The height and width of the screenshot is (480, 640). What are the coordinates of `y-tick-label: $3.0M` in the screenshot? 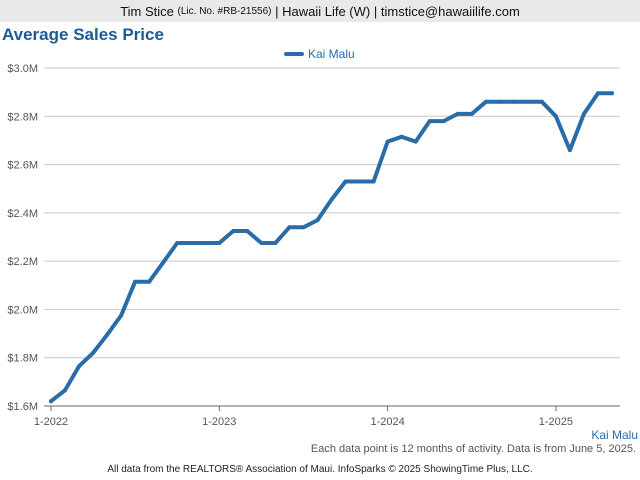 It's located at (22, 69).